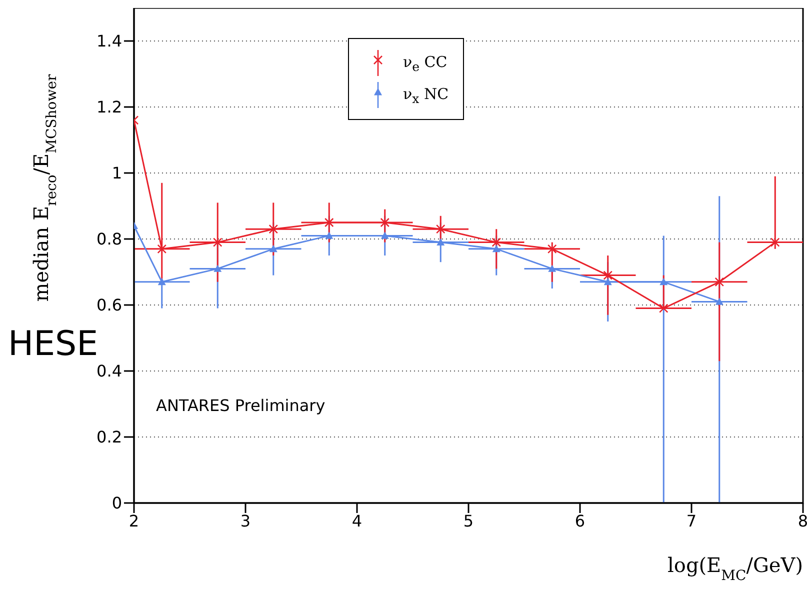 Image resolution: width=807 pixels, height=597 pixels. What do you see at coordinates (117, 173) in the screenshot?
I see `y-tick-label: 1` at bounding box center [117, 173].